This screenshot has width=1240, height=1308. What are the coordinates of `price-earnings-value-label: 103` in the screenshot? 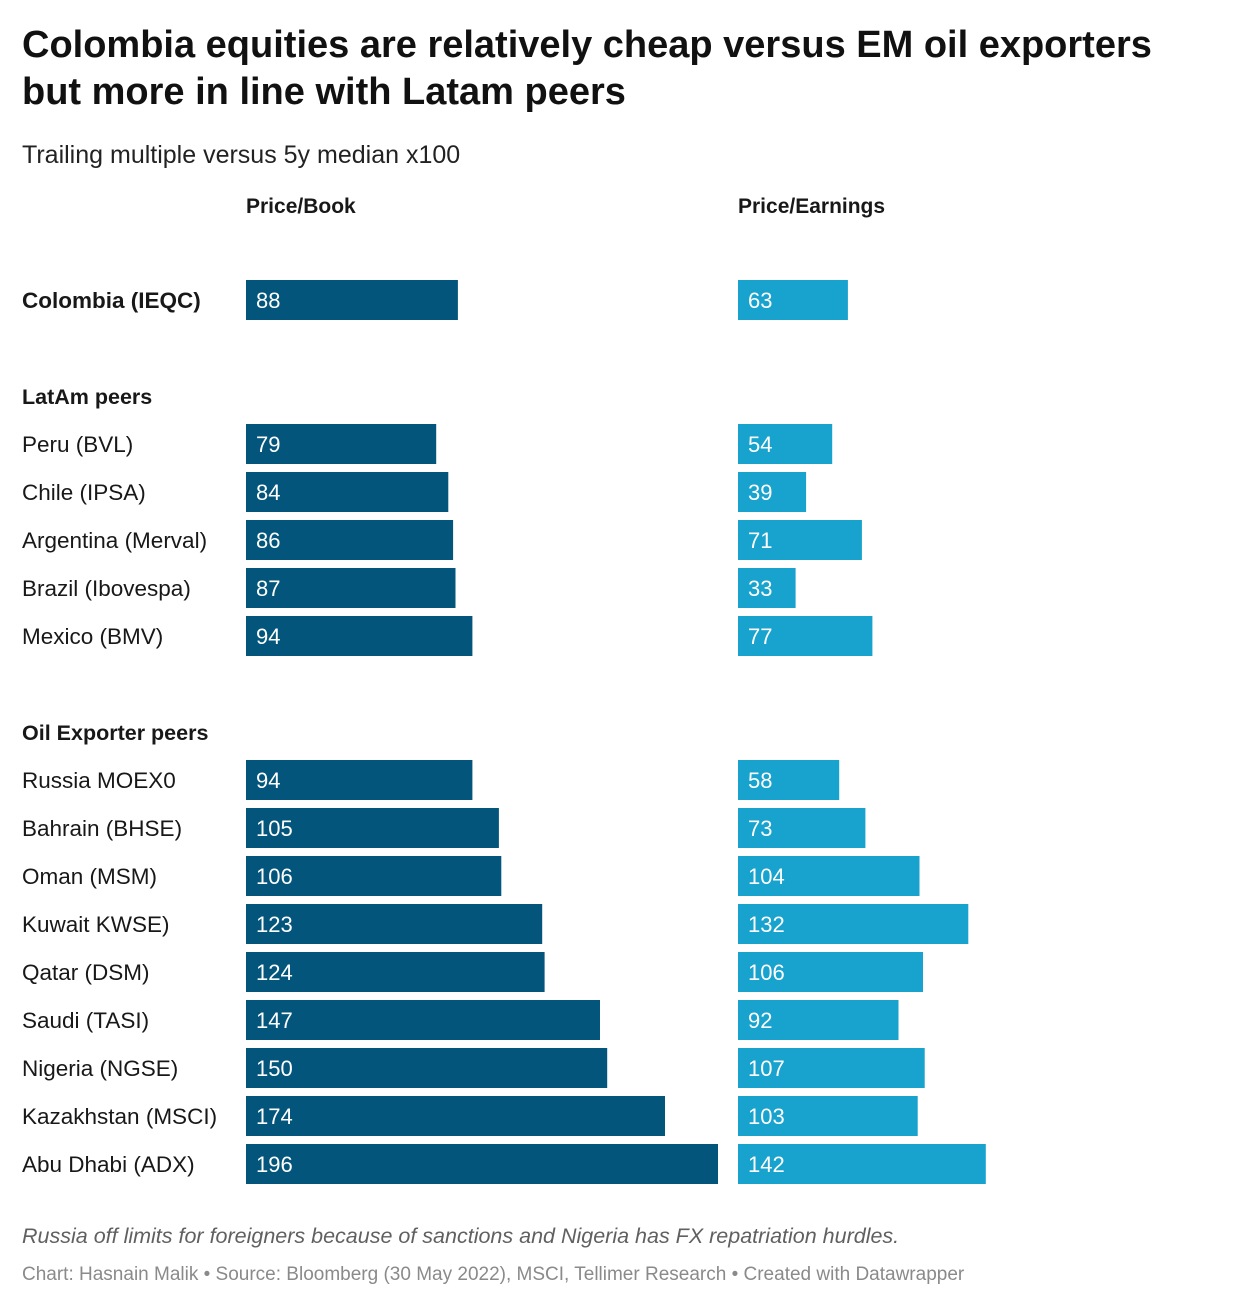 It's located at (766, 1116).